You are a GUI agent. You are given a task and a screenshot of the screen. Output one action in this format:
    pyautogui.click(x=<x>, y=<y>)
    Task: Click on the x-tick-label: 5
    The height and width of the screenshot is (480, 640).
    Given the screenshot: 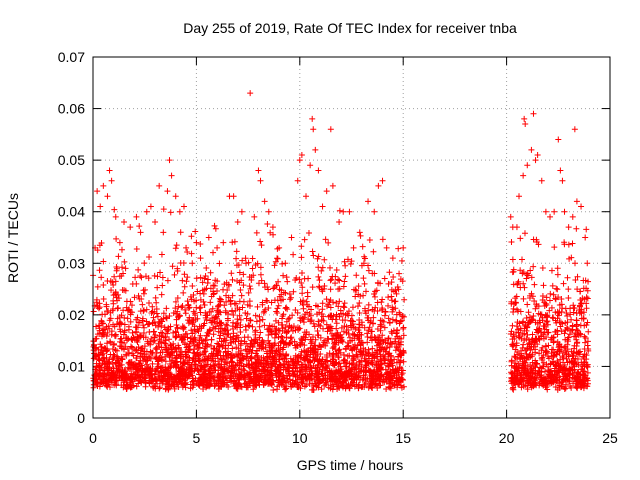 What is the action you would take?
    pyautogui.click(x=197, y=438)
    